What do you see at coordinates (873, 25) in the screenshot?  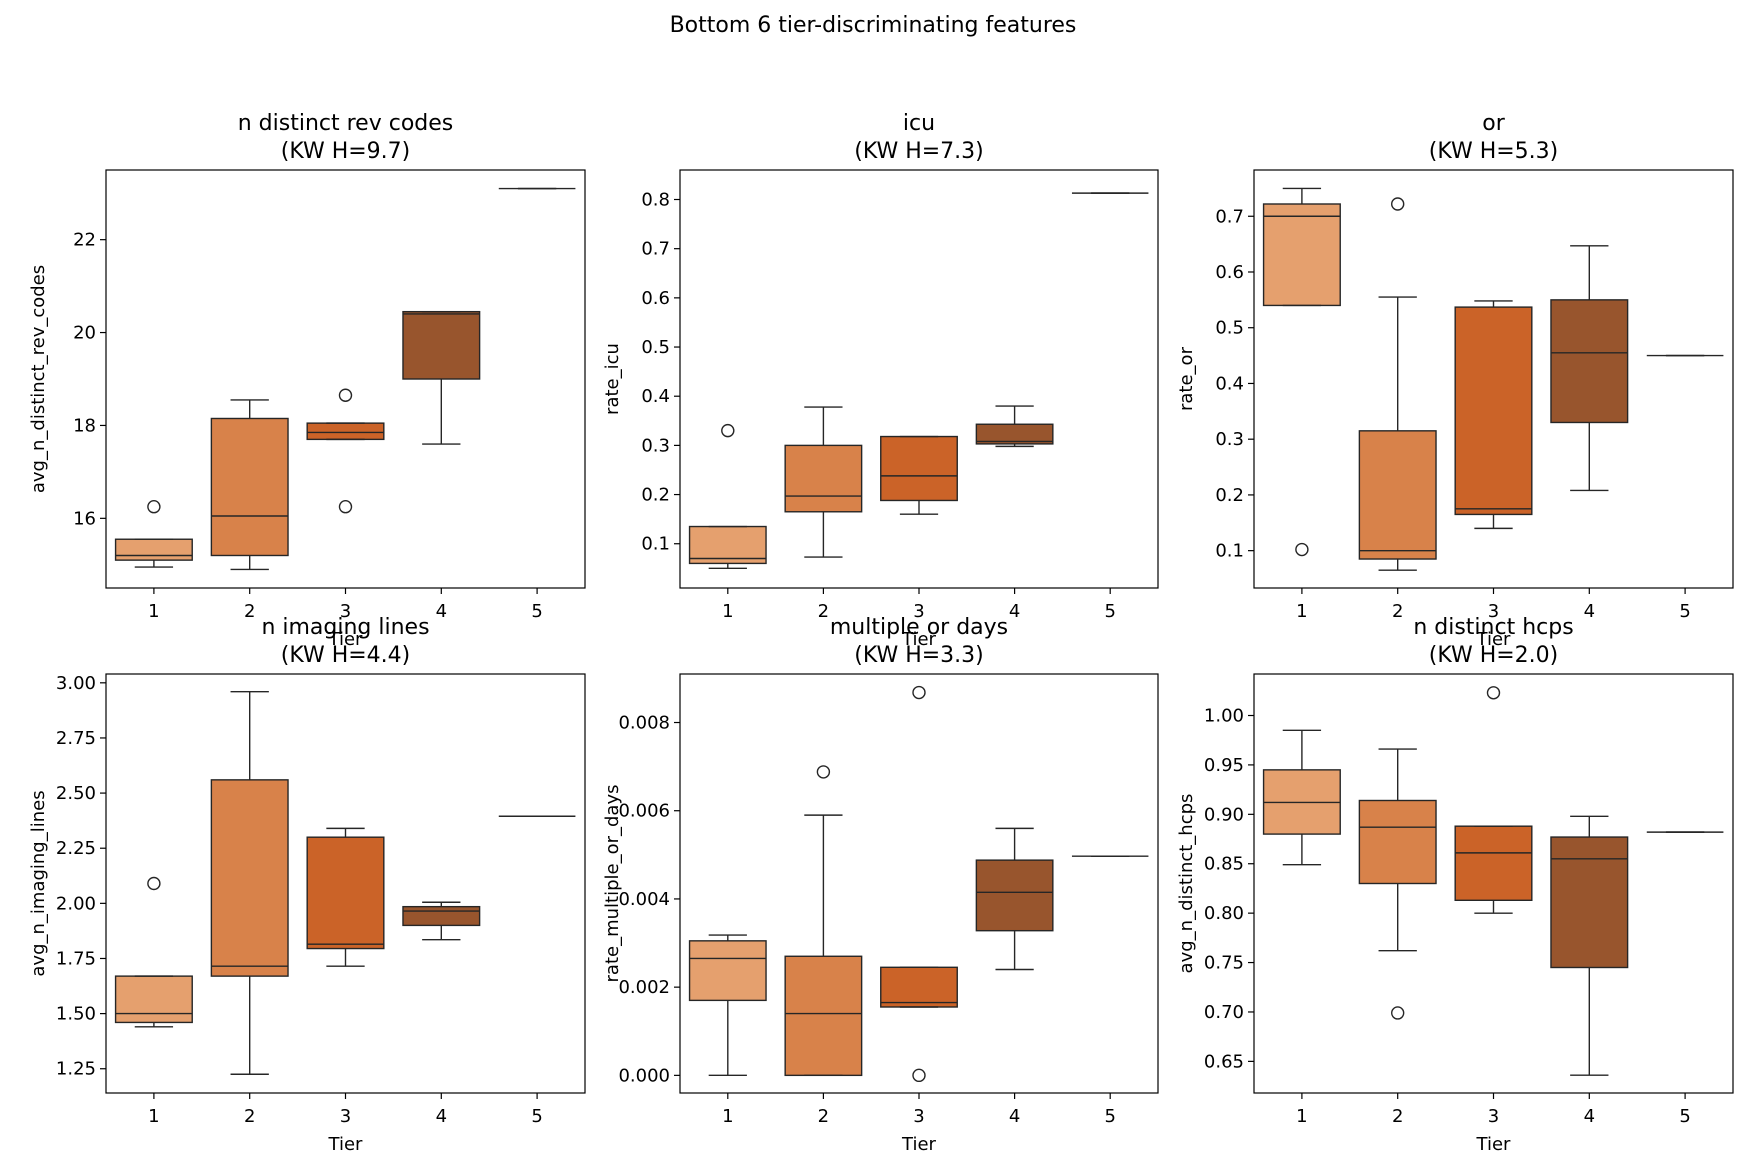 I see `figure-suptitle: Bottom 6 tier-discriminating features` at bounding box center [873, 25].